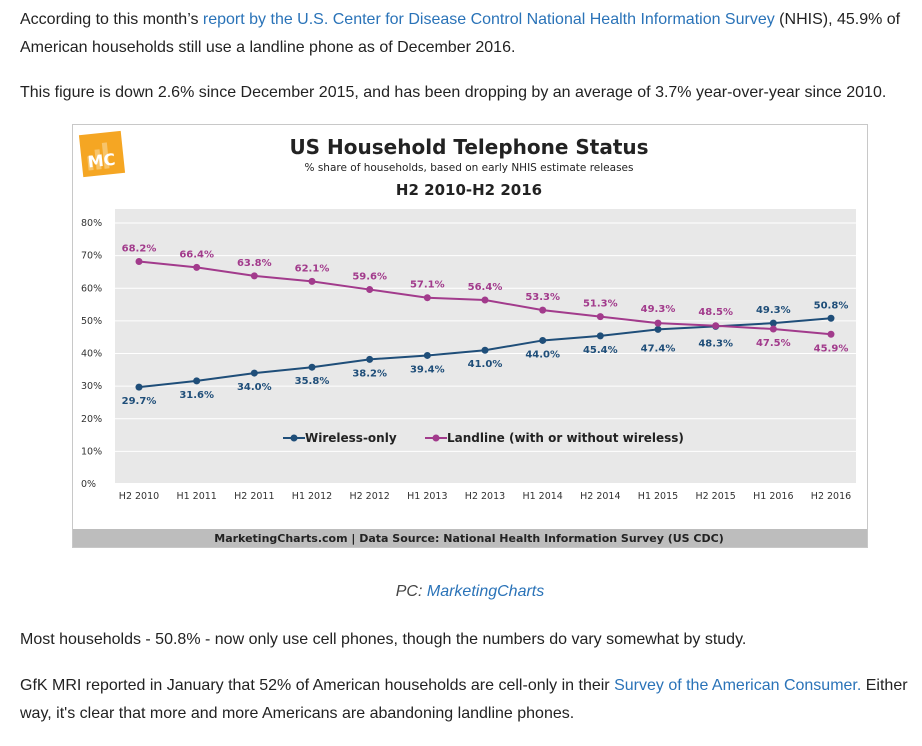  I want to click on chart-footer-bar, so click(470, 538).